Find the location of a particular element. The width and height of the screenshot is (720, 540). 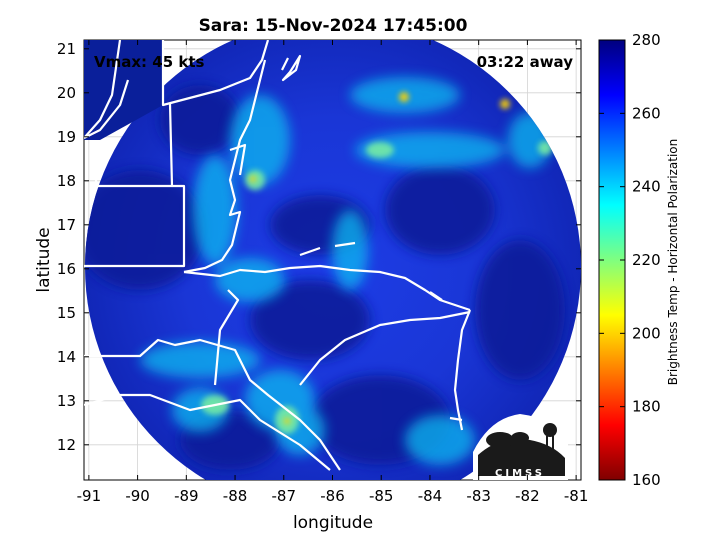

logo-text: CIMSS is located at coordinates (520, 473).